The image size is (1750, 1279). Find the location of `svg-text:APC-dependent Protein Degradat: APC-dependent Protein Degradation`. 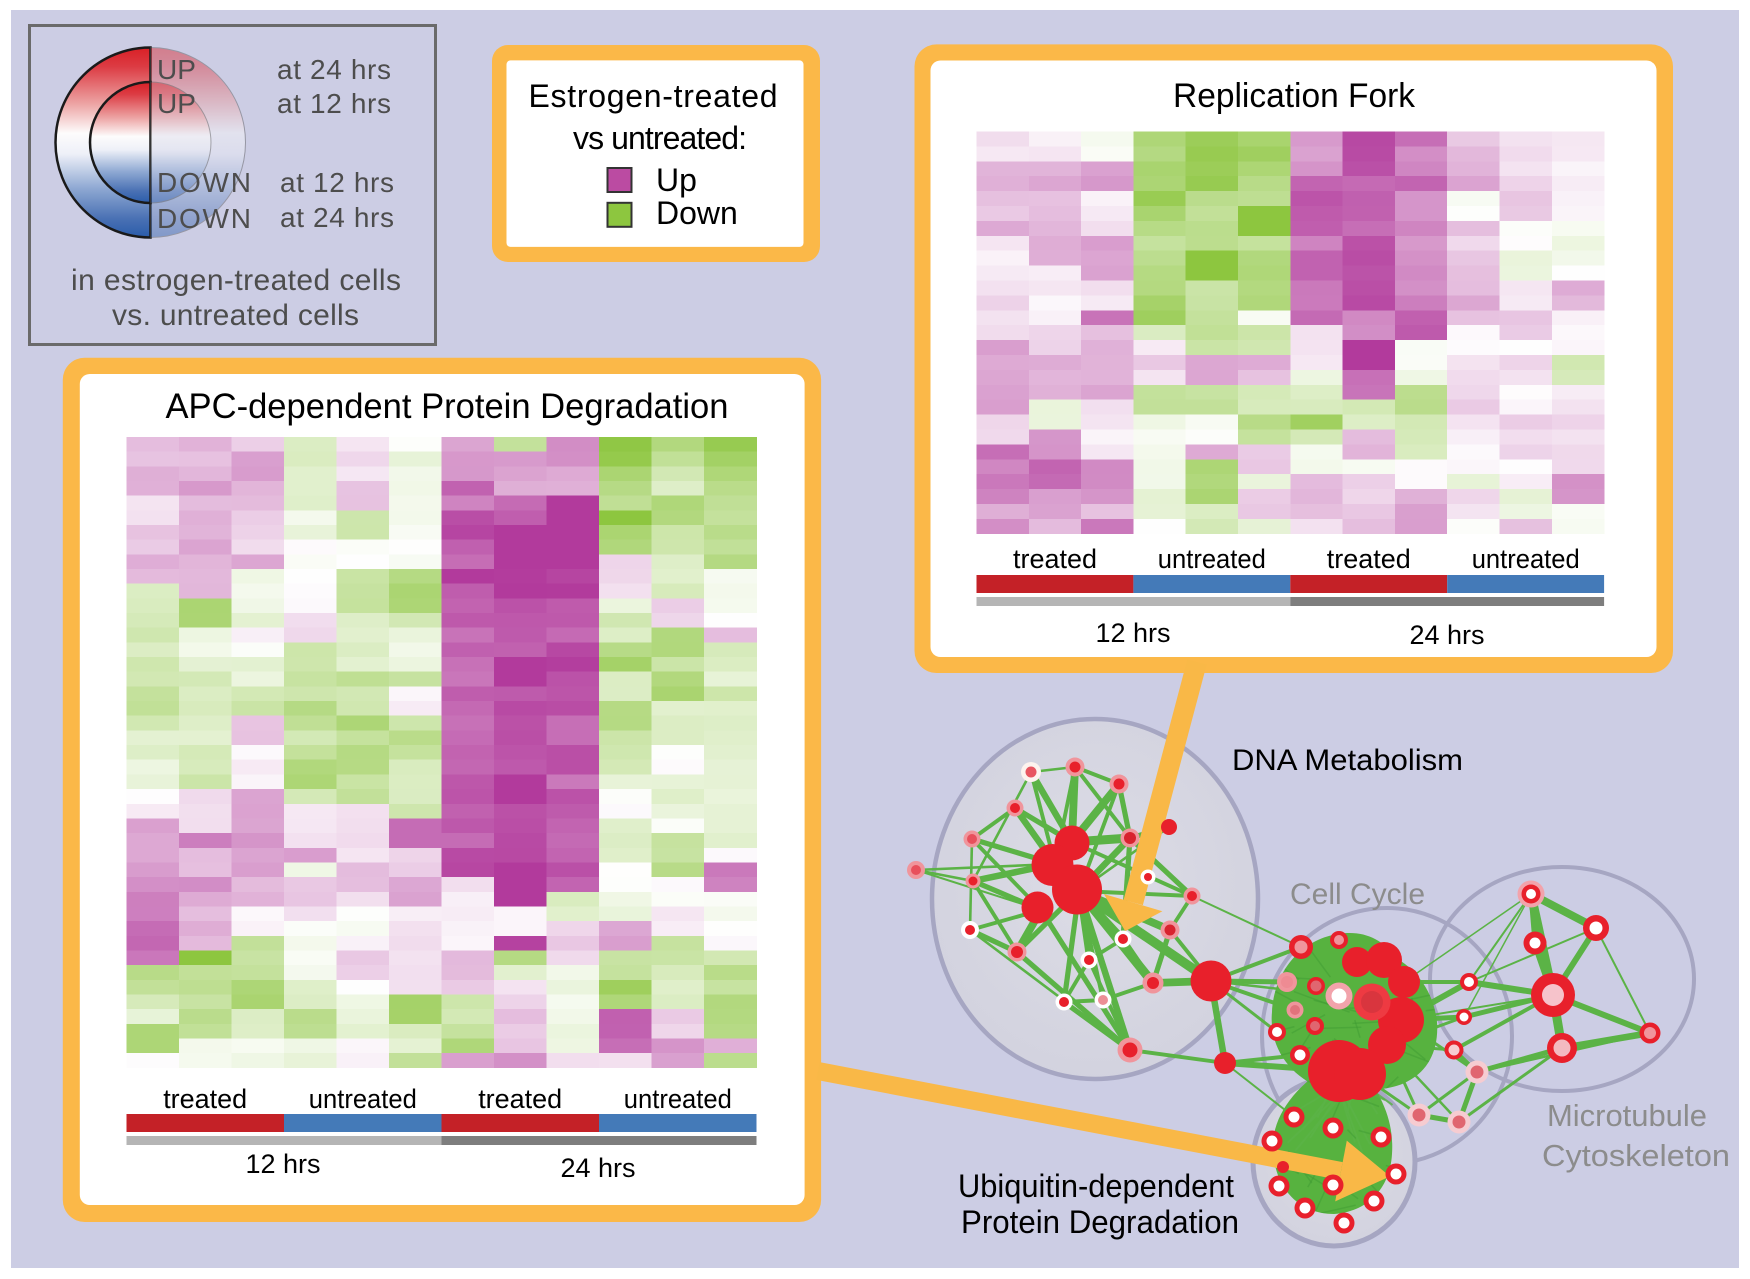

svg-text:APC-dependent Protein Degradat: APC-dependent Protein Degradation is located at coordinates (447, 406).